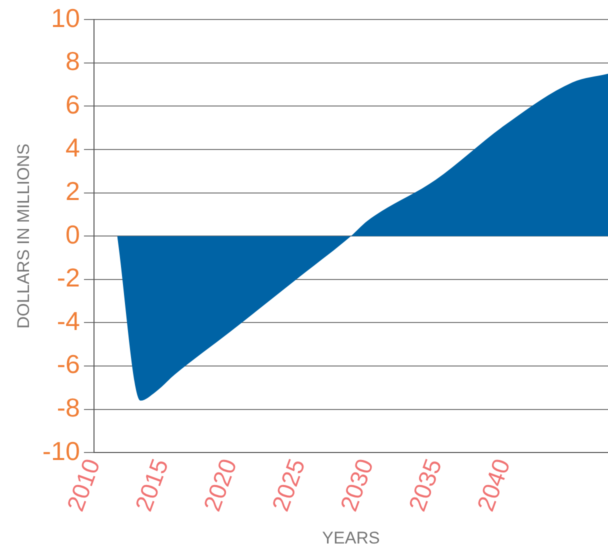 Image resolution: width=608 pixels, height=553 pixels. Describe the element at coordinates (73, 234) in the screenshot. I see `y-tick-label: 0` at that location.